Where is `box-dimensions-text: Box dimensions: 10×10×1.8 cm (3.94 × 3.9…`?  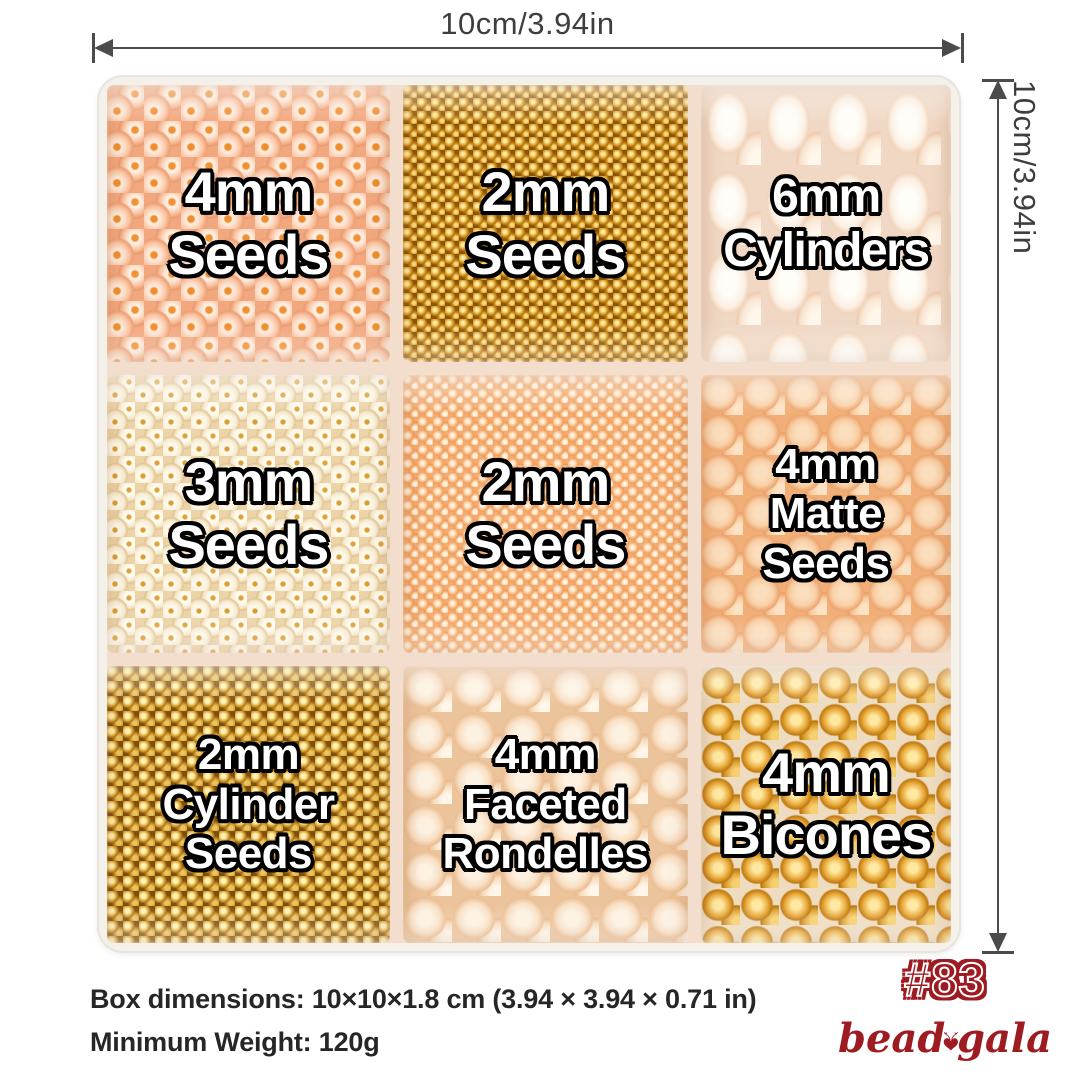 box-dimensions-text: Box dimensions: 10×10×1.8 cm (3.94 × 3.9… is located at coordinates (423, 999).